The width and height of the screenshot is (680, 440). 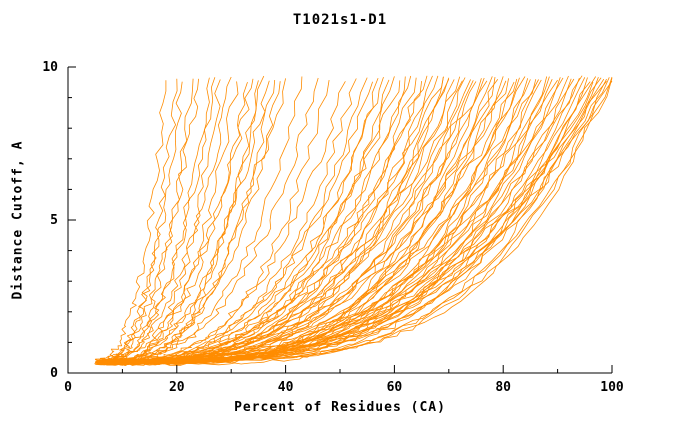 What do you see at coordinates (340, 20) in the screenshot?
I see `chart-title: T1021s1-D1` at bounding box center [340, 20].